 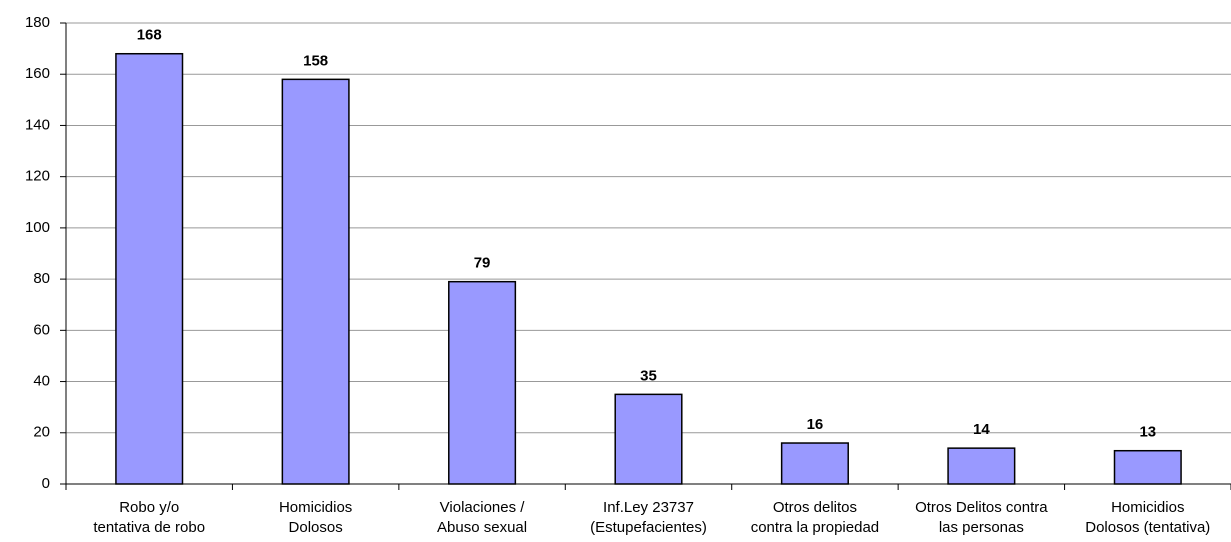 I want to click on x-tick-label: (Estupefacientes), so click(x=648, y=527).